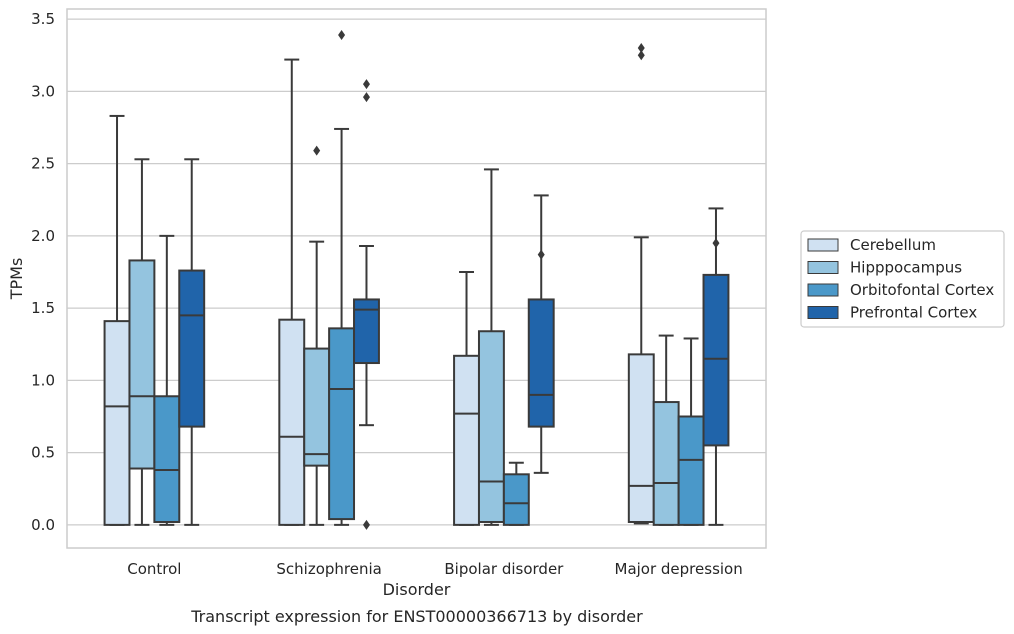 The width and height of the screenshot is (1014, 634). Describe the element at coordinates (417, 589) in the screenshot. I see `x-axis-label: Disorder` at that location.